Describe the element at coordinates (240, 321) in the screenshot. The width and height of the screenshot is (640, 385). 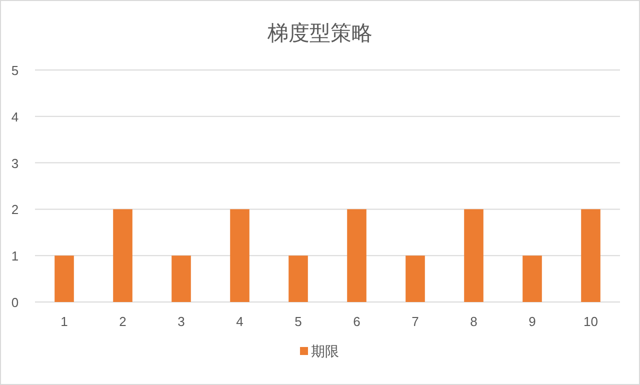
I see `x-tick-label: 4` at that location.